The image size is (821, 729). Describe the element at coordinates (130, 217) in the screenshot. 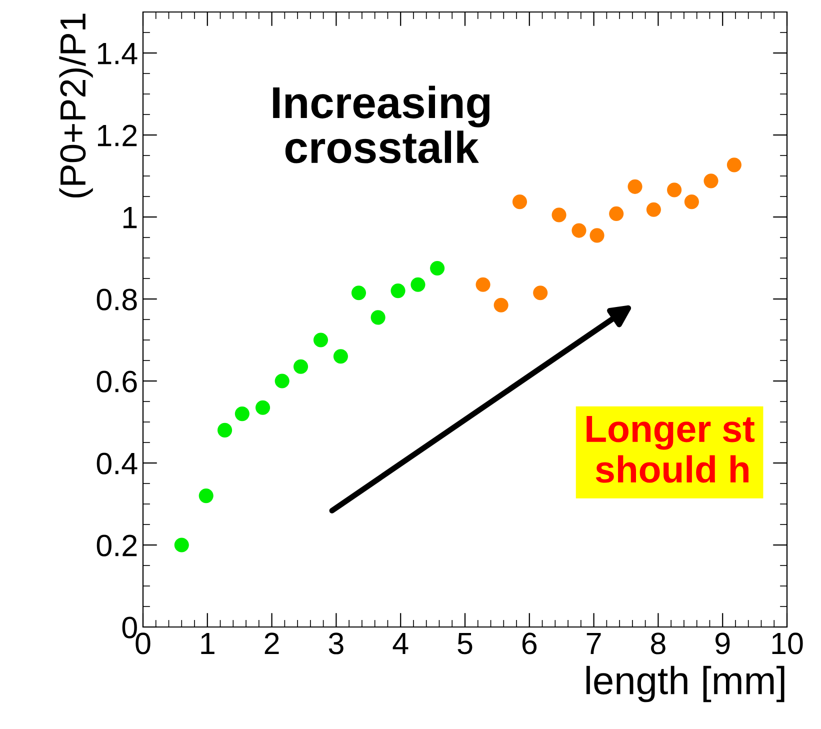

I see `y-tick-label: 1` at that location.